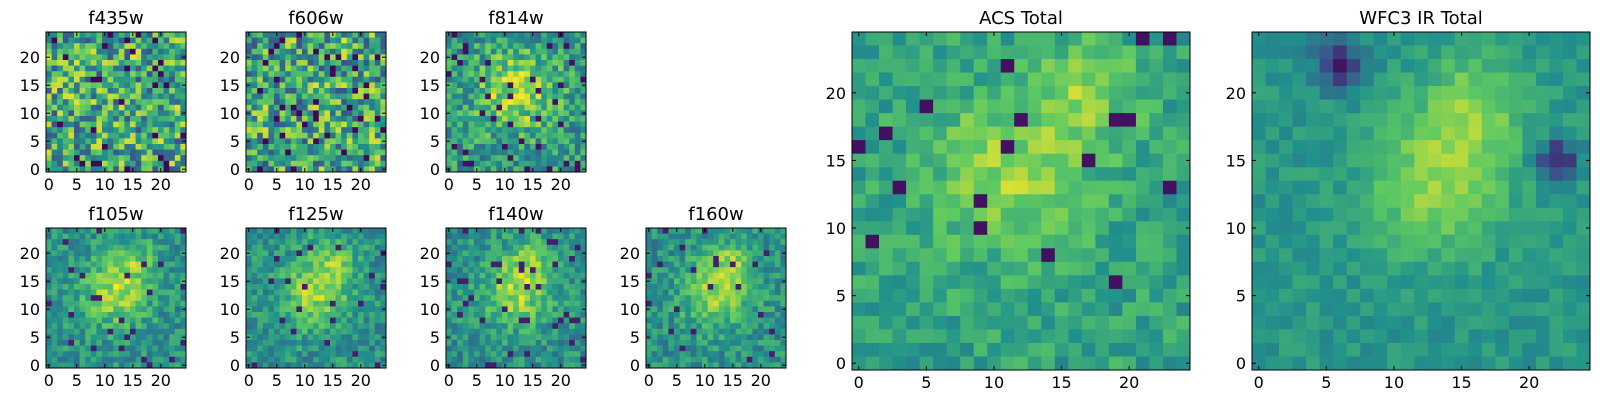 The image size is (1600, 400). What do you see at coordinates (235, 141) in the screenshot?
I see `y-tick-label: 5` at bounding box center [235, 141].